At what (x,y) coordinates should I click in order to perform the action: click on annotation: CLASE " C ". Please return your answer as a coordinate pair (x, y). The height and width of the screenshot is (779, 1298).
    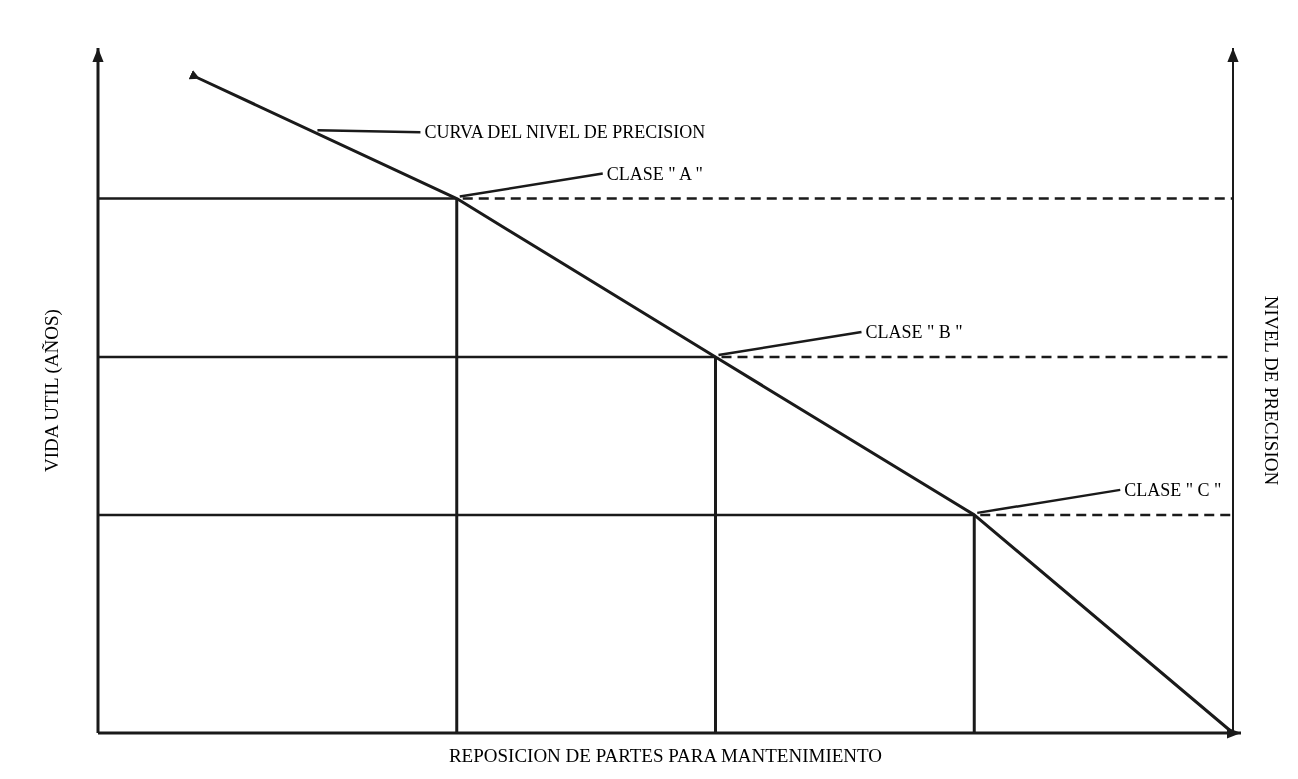
    Looking at the image, I should click on (1173, 489).